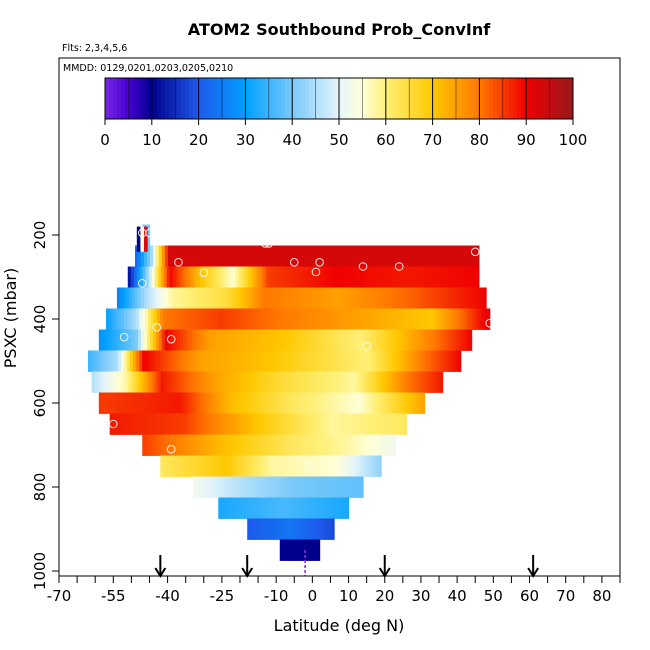  I want to click on latitude-arrows, so click(346, 566).